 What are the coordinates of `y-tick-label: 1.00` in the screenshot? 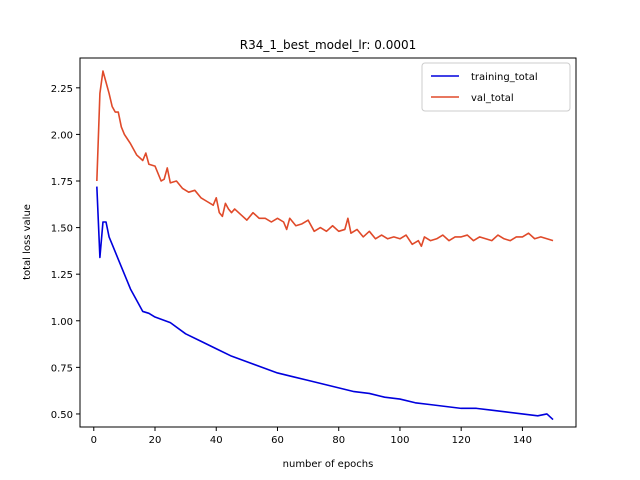 It's located at (62, 322).